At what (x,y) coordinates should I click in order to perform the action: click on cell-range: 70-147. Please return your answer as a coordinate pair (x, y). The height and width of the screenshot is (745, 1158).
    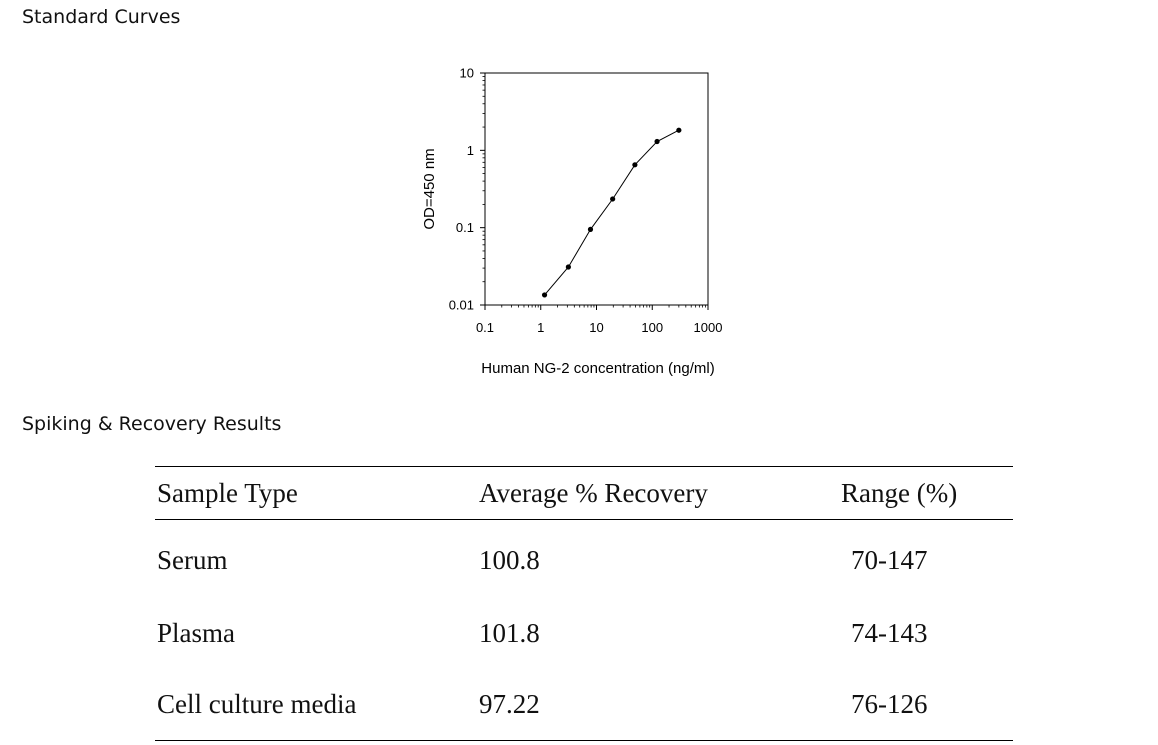
    Looking at the image, I should click on (889, 559).